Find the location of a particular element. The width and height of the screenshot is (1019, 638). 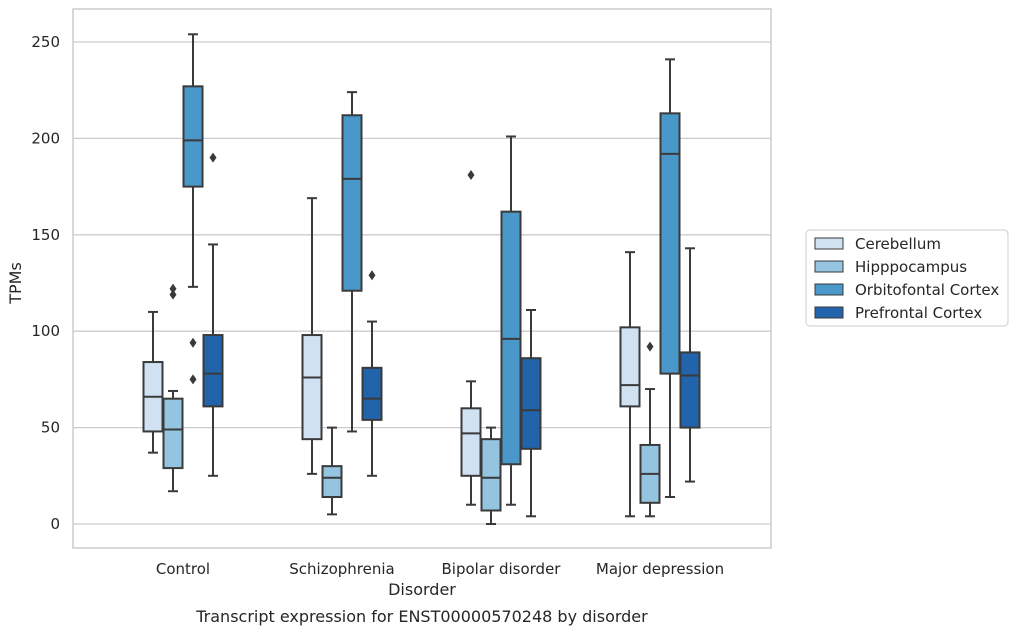

x-tick-label: Major depression is located at coordinates (660, 569).